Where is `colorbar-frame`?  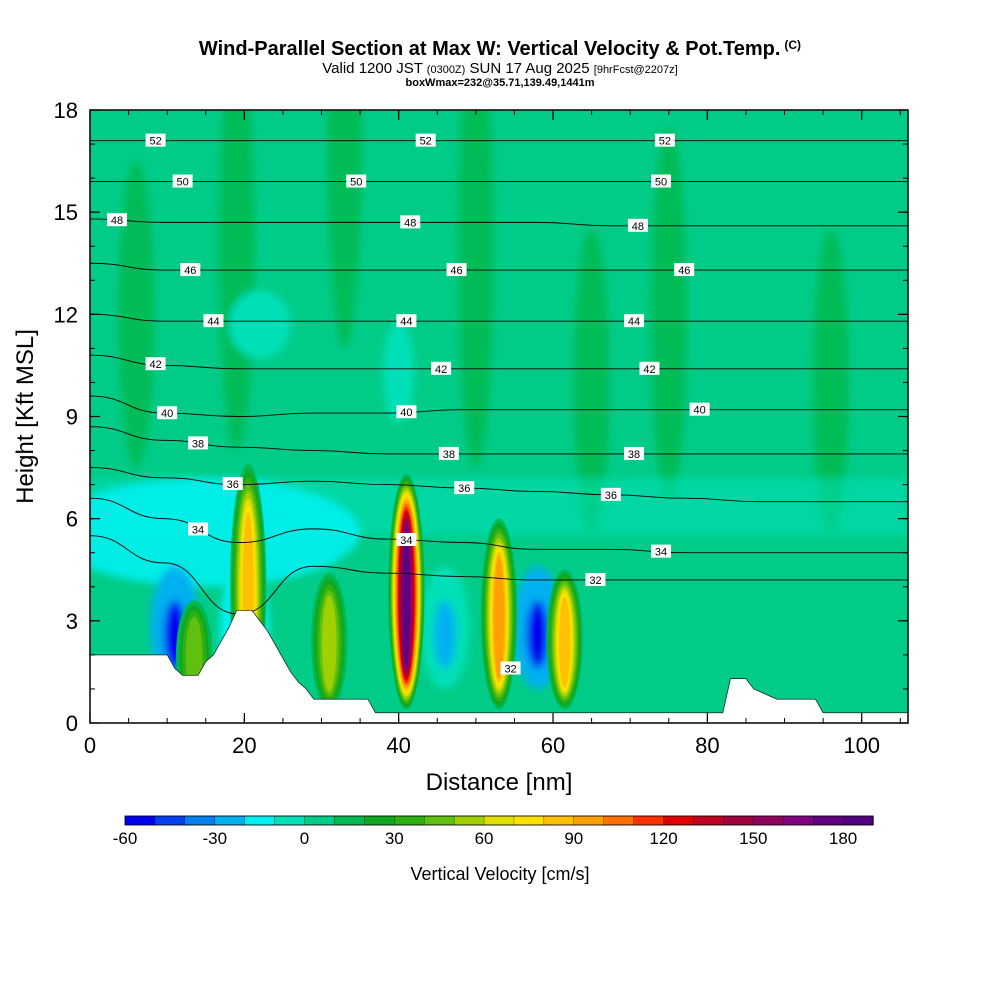 colorbar-frame is located at coordinates (499, 820).